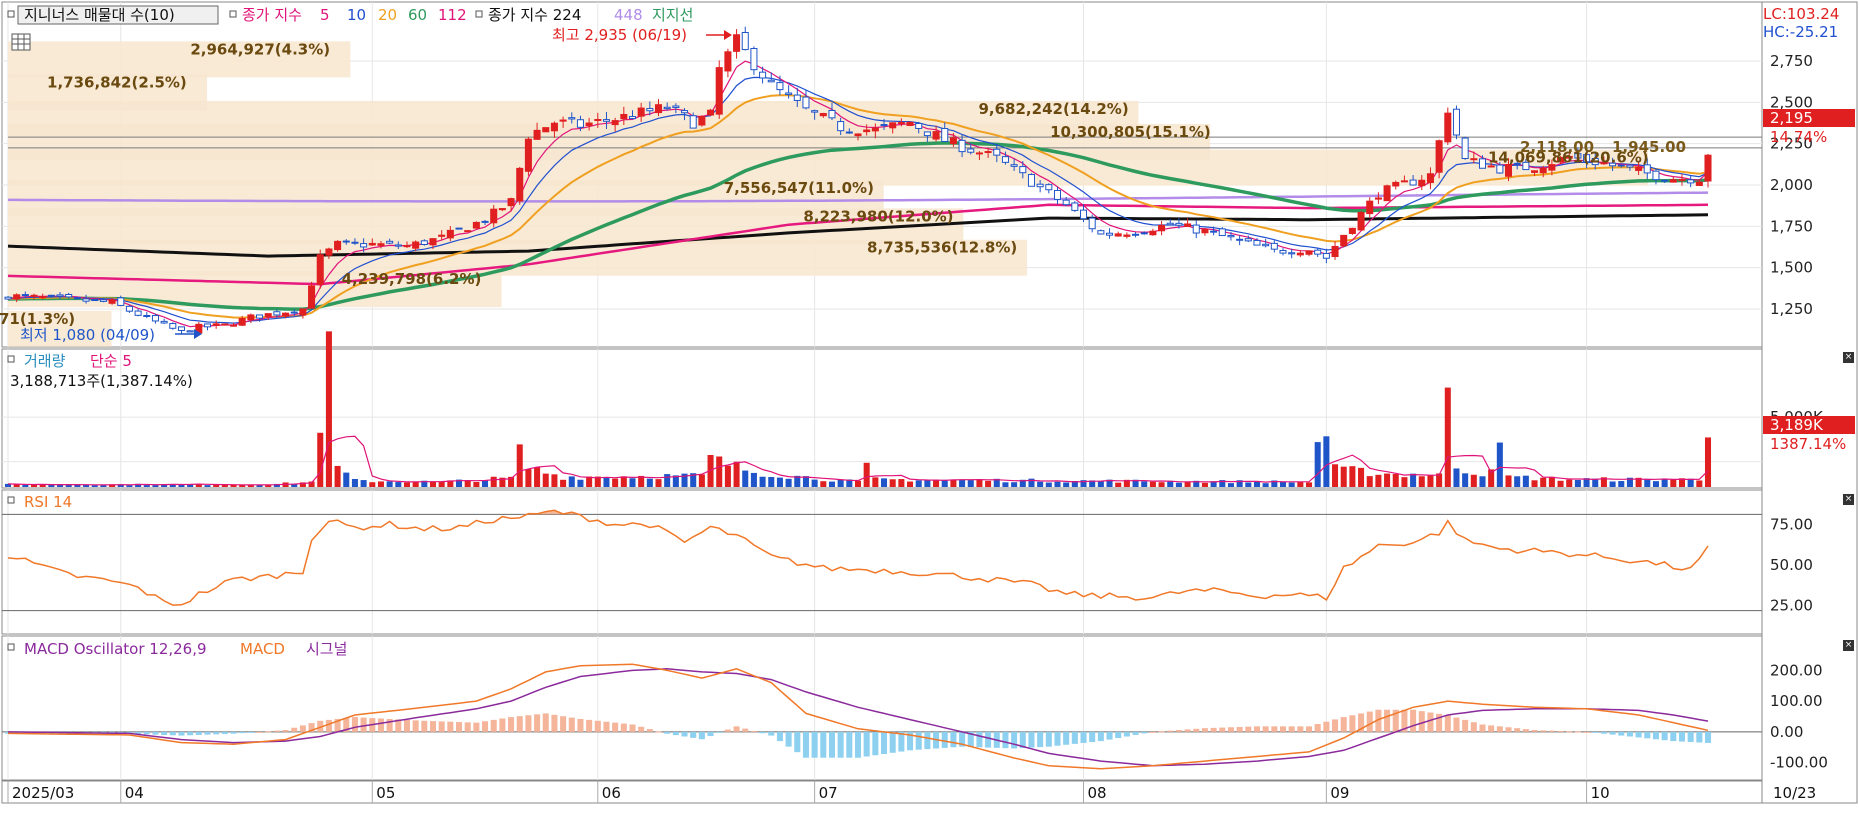 This screenshot has height=815, width=1859. I want to click on volume-panel-close-icon: ×, so click(1848, 357).